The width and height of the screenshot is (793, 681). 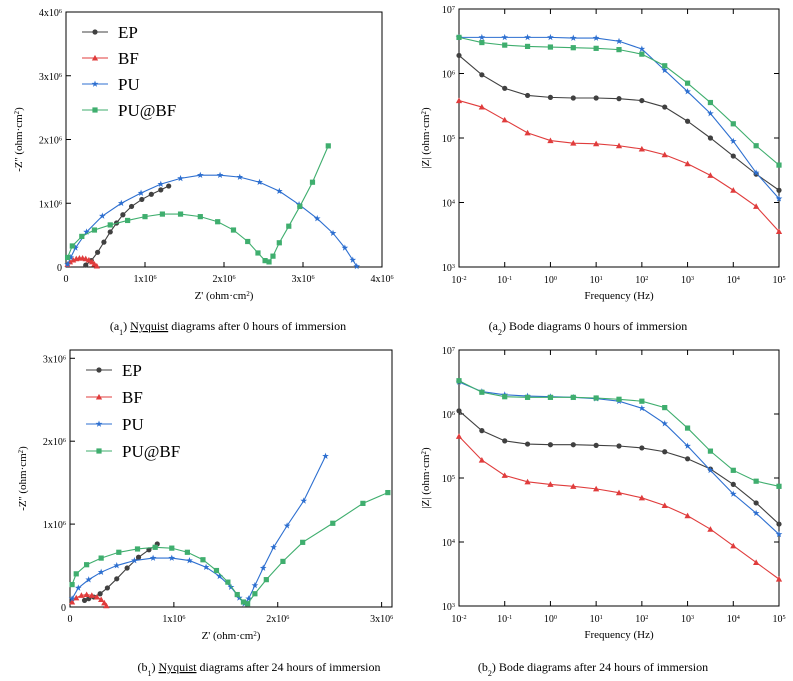 I want to click on x-tick-label: 10⁻¹, so click(x=504, y=620).